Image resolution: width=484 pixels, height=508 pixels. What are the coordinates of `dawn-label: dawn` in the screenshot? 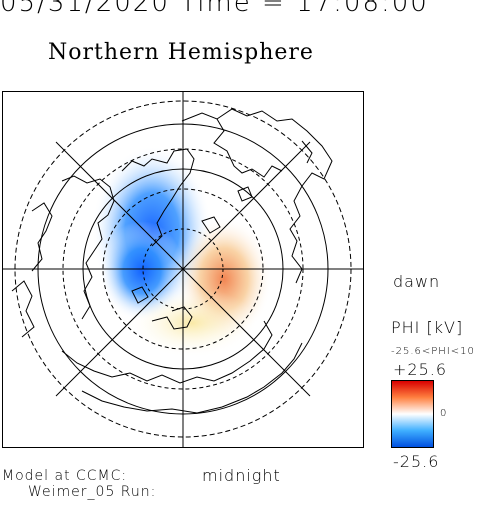 It's located at (417, 281).